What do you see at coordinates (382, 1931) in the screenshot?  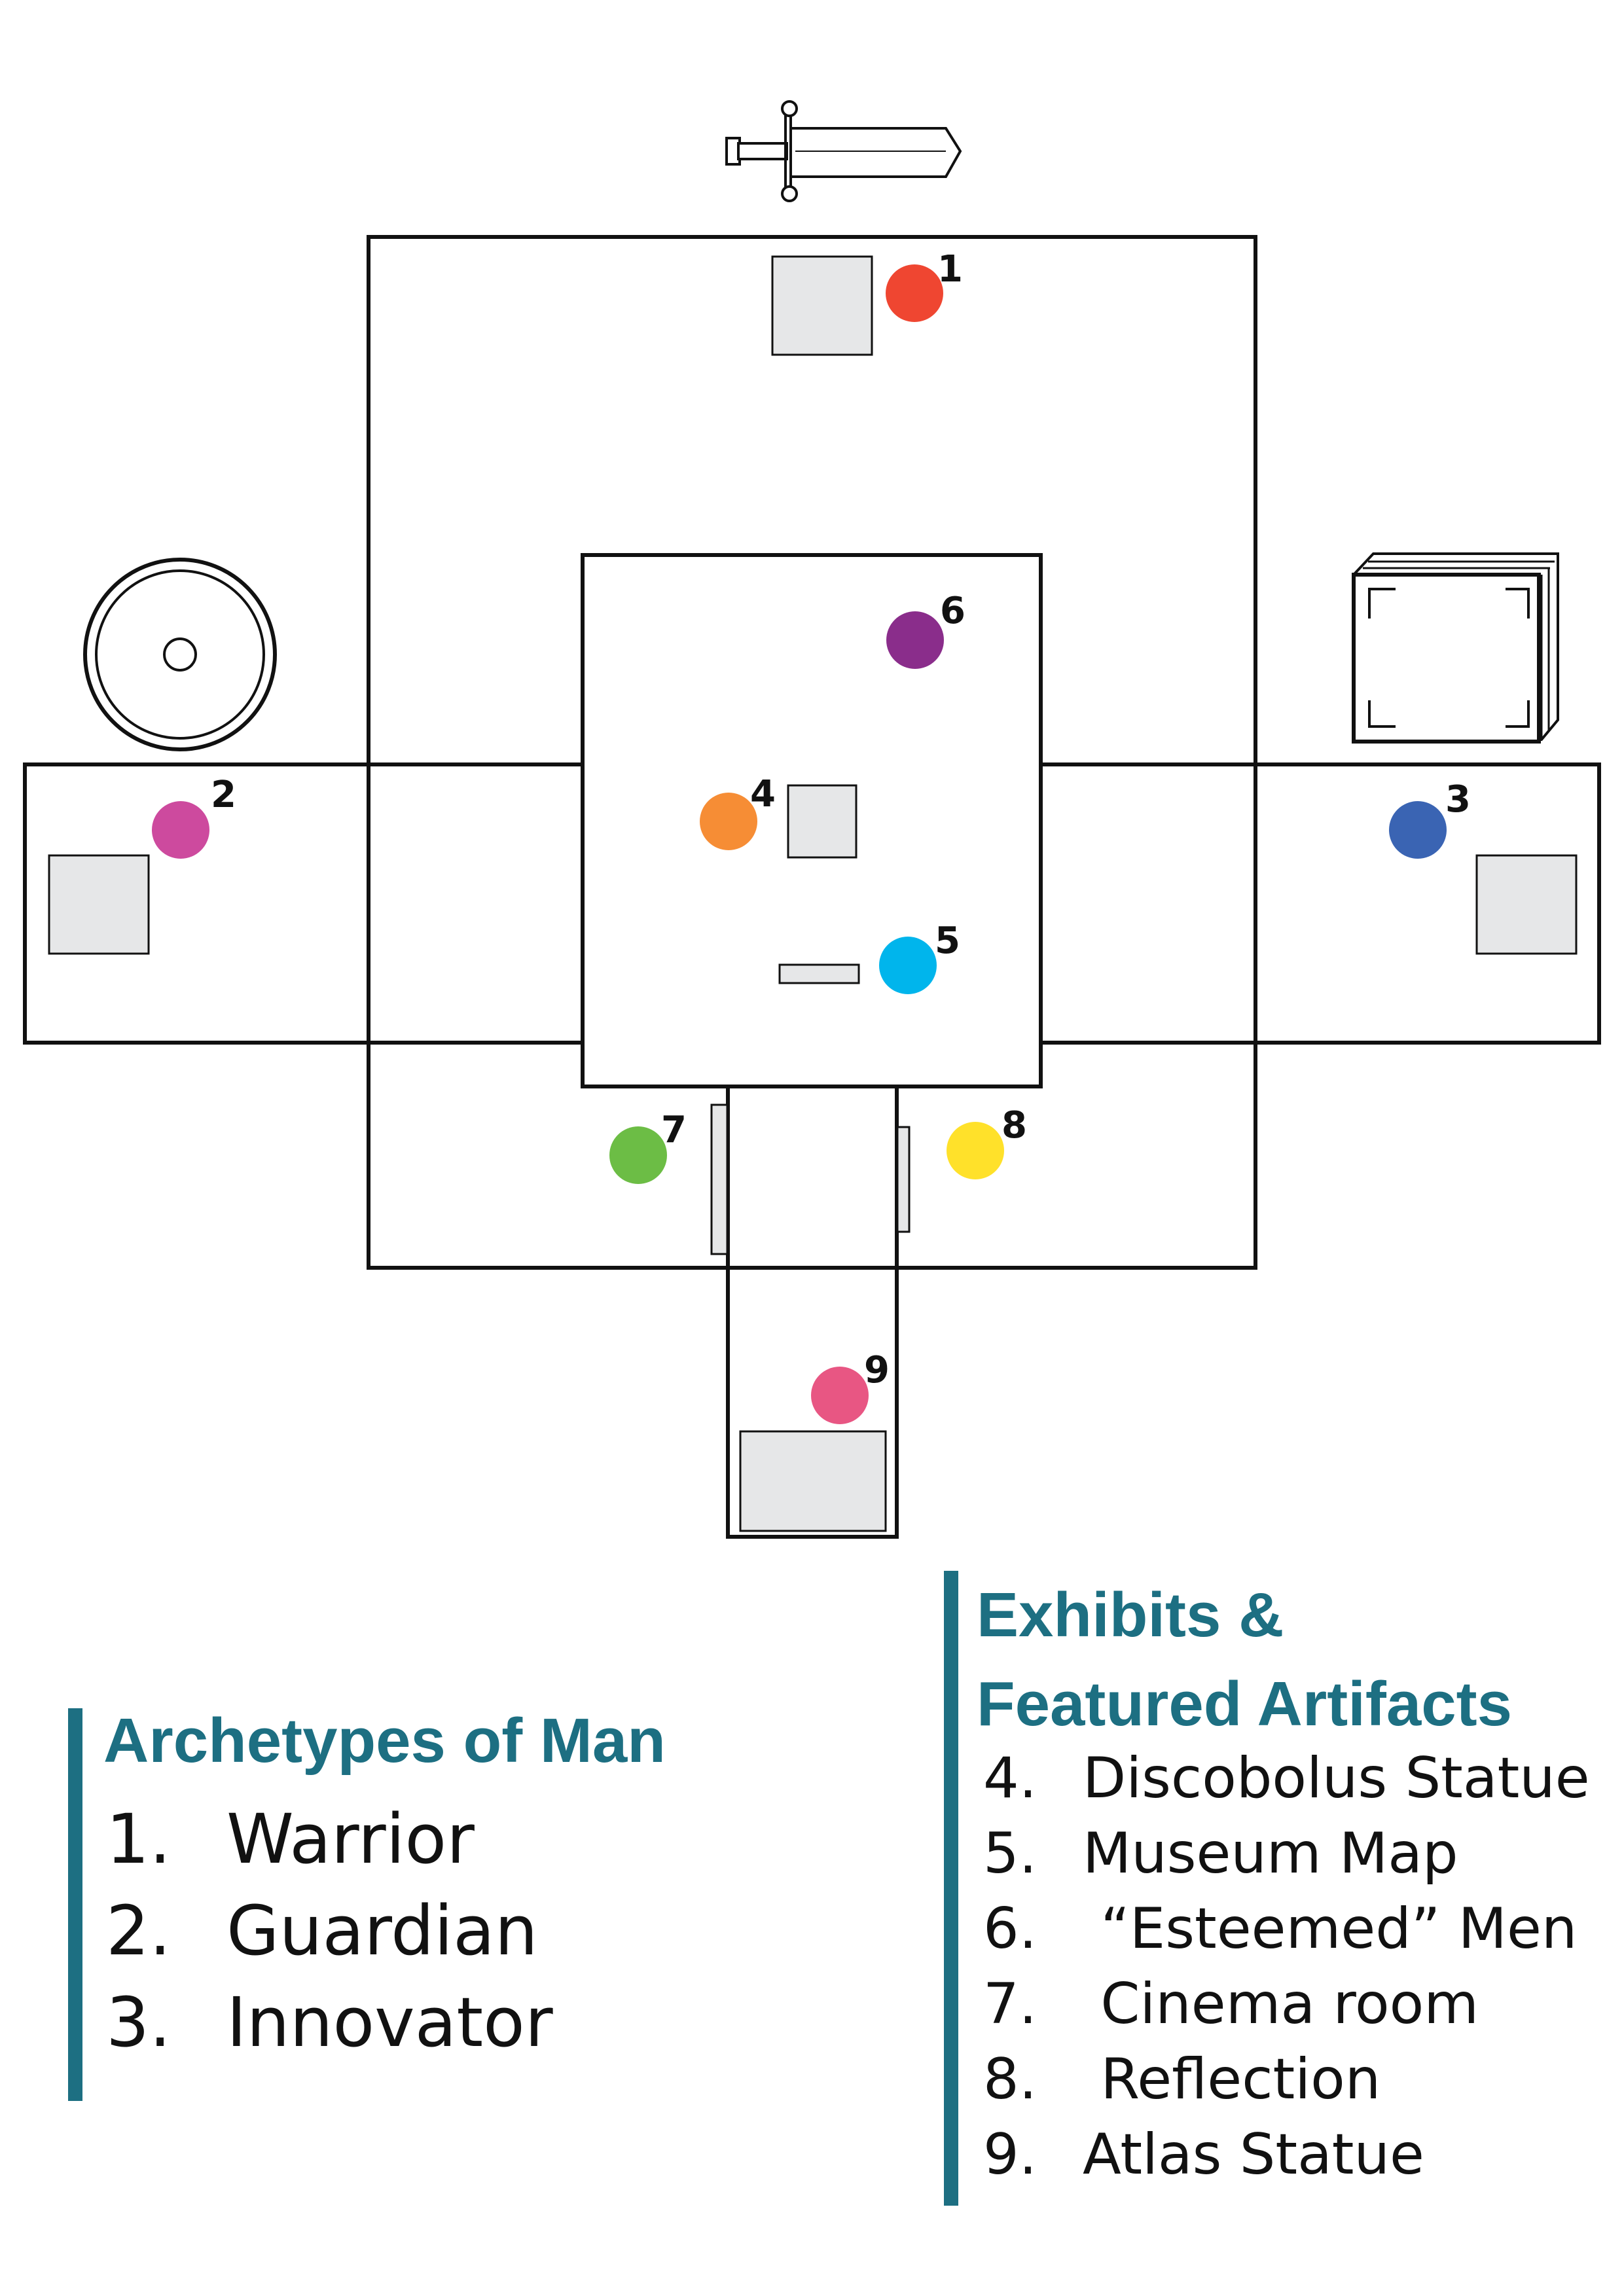 I see `item-label: Guardian` at bounding box center [382, 1931].